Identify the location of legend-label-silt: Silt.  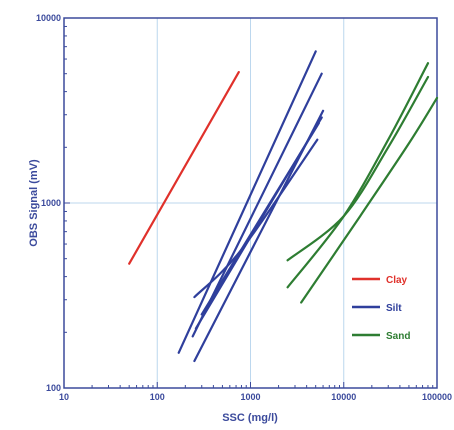
(394, 308).